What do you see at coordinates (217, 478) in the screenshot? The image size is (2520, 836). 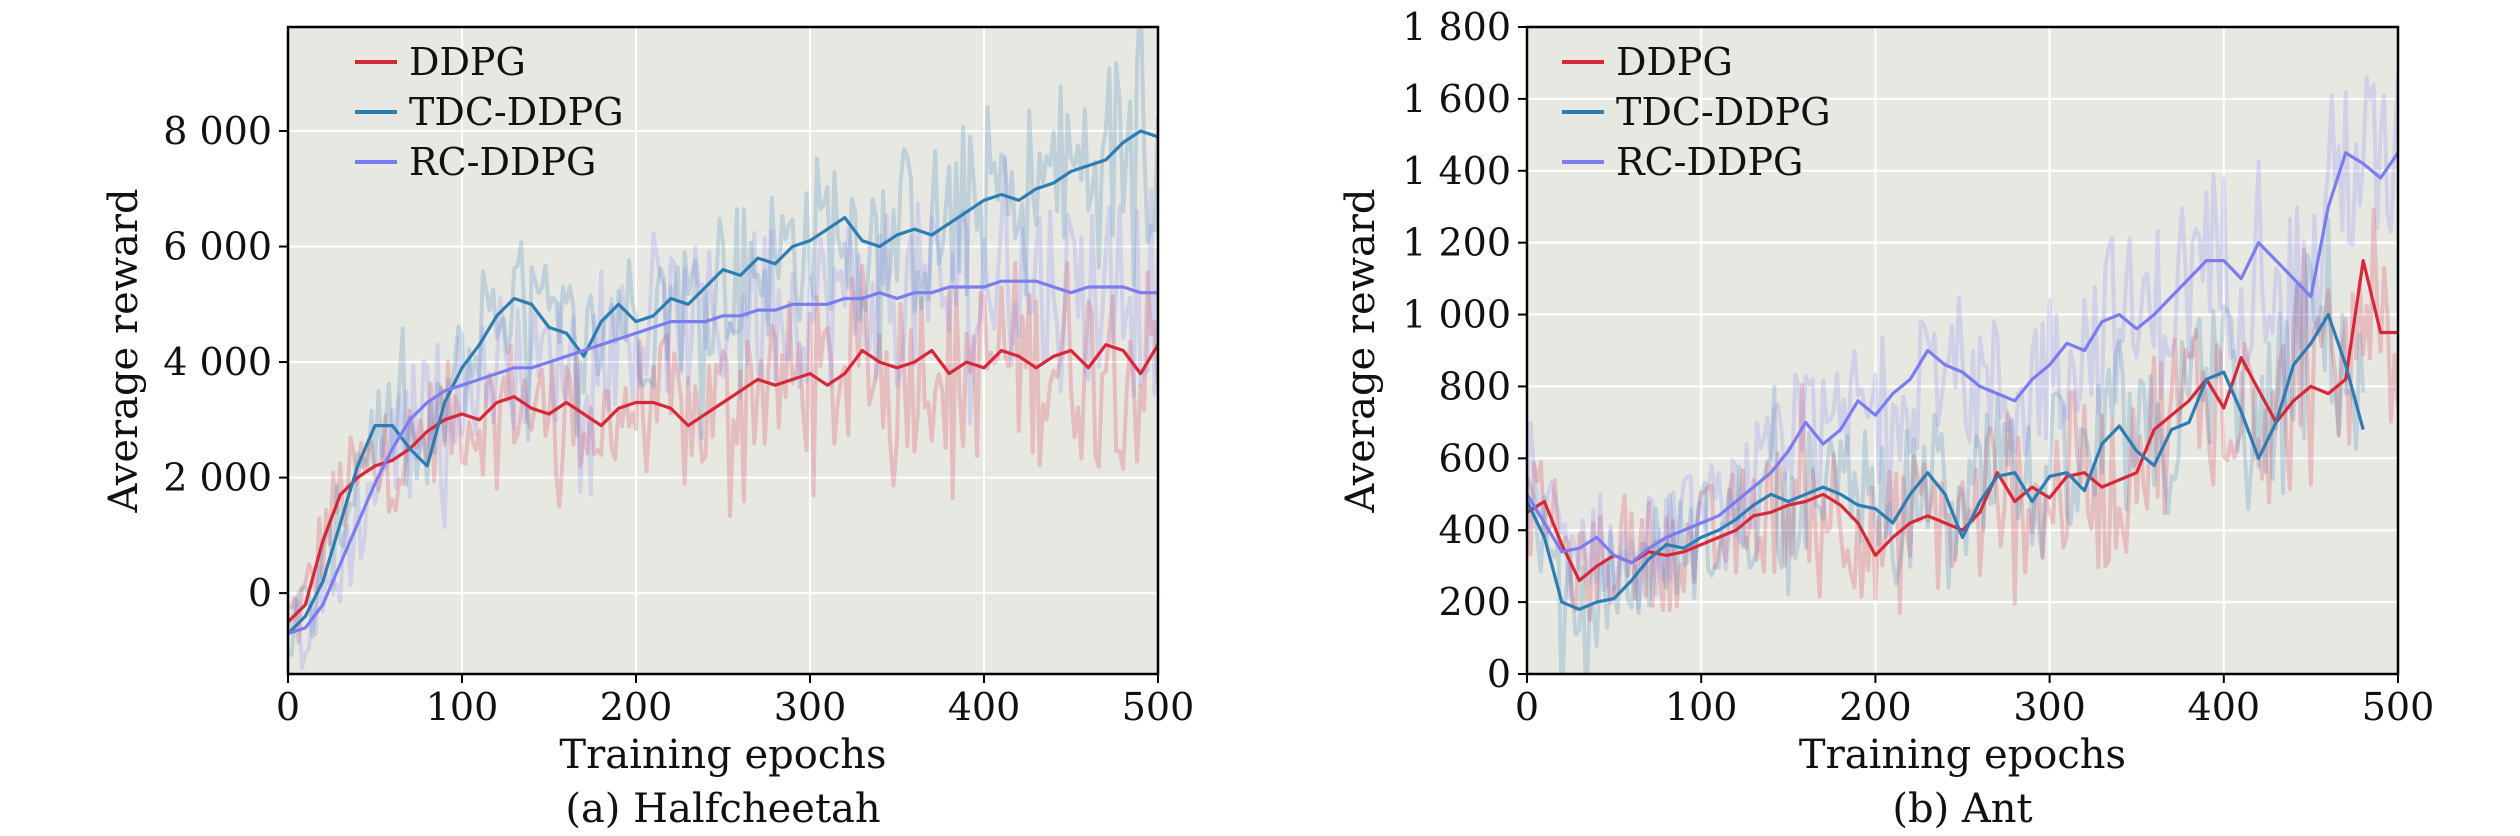 I see `y-tick-label: 2 000` at bounding box center [217, 478].